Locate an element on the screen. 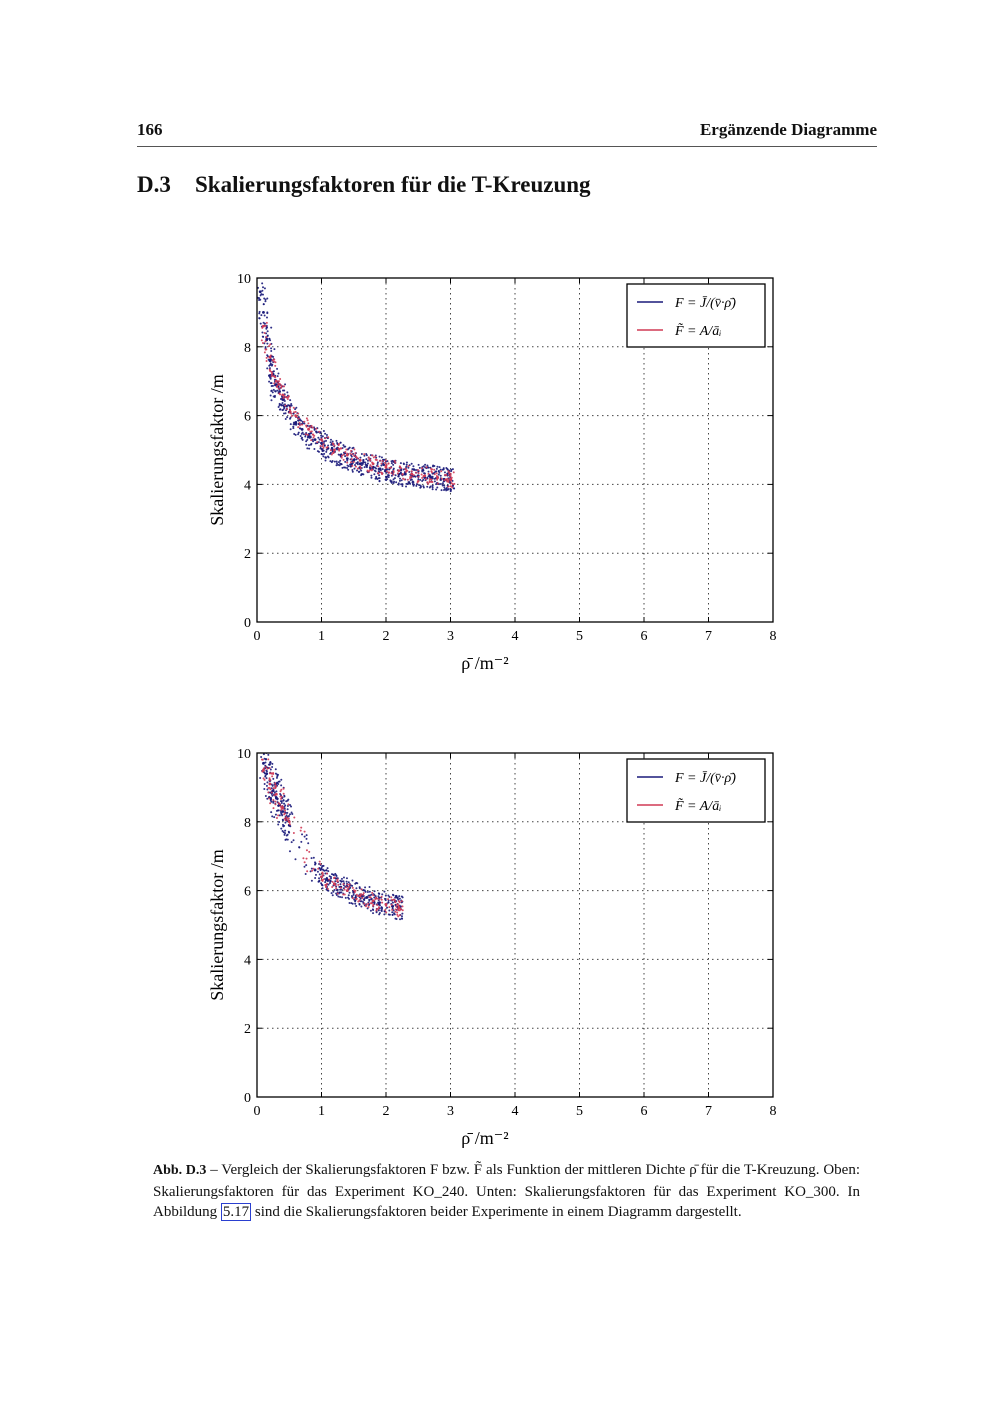 This screenshot has height=1414, width=1000. y-tick-label: 2 is located at coordinates (247, 1029).